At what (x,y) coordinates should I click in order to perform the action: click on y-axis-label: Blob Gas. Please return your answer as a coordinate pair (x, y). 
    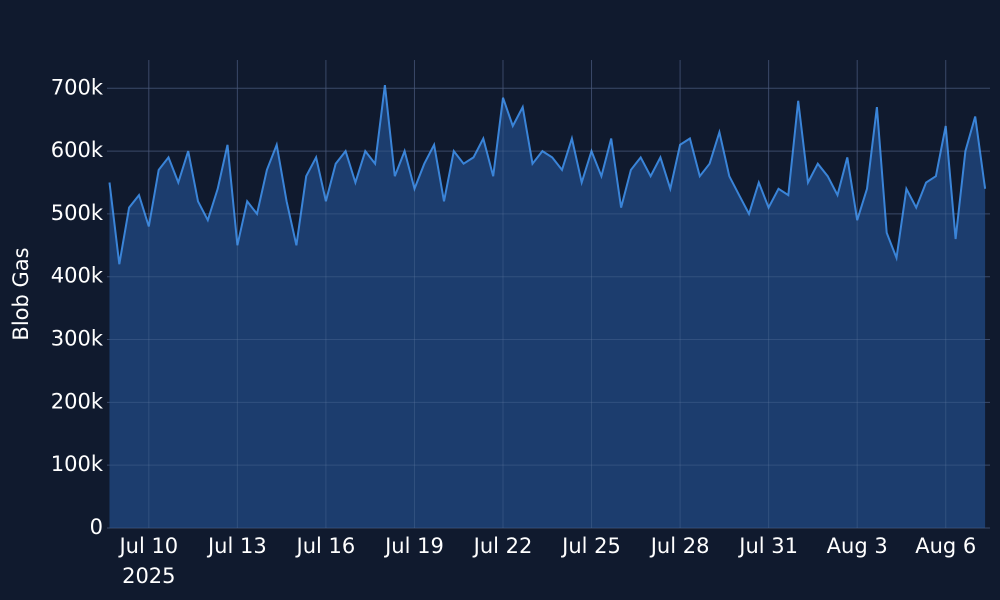
    Looking at the image, I should click on (21, 293).